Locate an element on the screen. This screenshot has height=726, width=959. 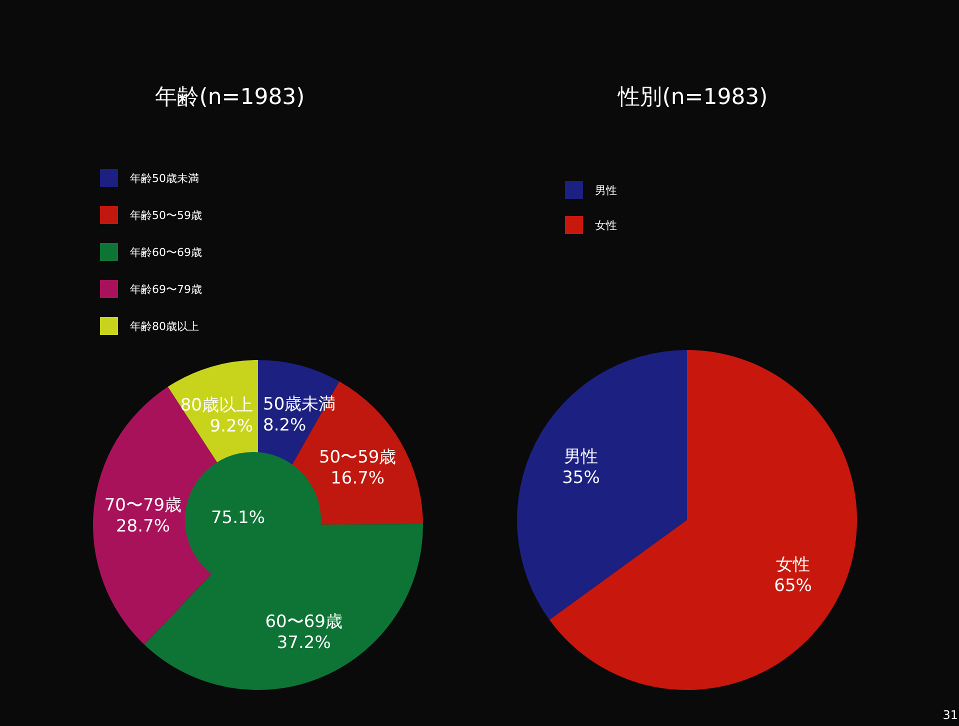
legend-label: 年齢60〜69歳 is located at coordinates (166, 252).